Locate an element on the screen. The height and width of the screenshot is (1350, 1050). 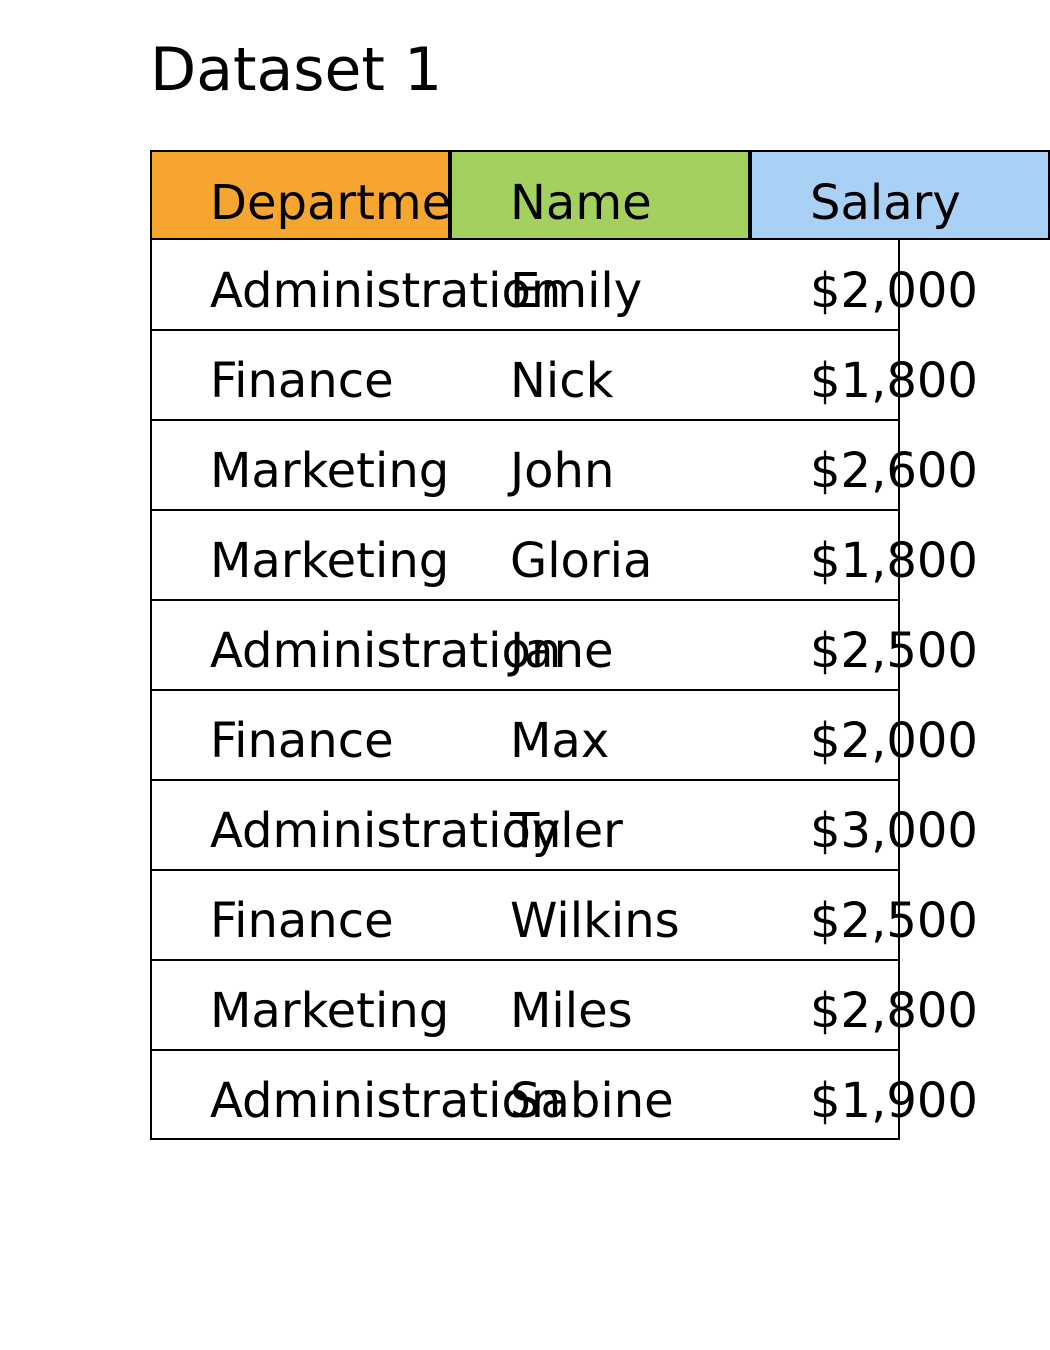
header-department: Department is located at coordinates (300, 195).